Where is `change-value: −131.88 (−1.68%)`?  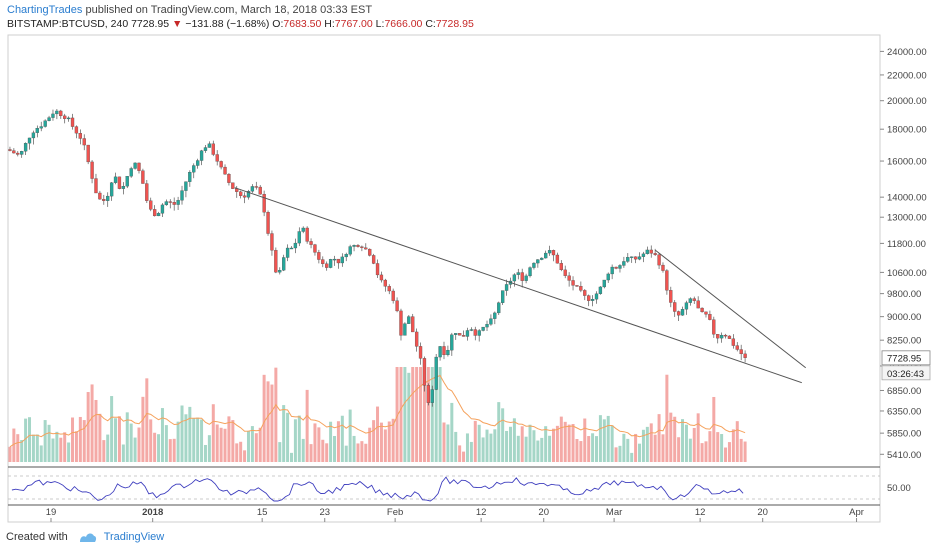
change-value: −131.88 (−1.68%) is located at coordinates (227, 24).